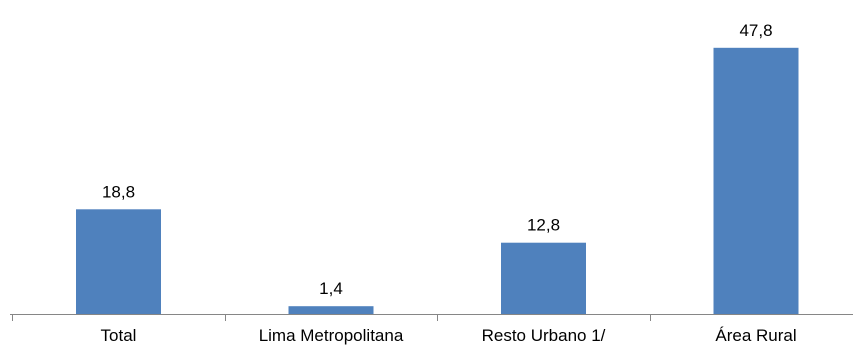 The image size is (853, 350). Describe the element at coordinates (118, 191) in the screenshot. I see `data-label: 18,8` at that location.